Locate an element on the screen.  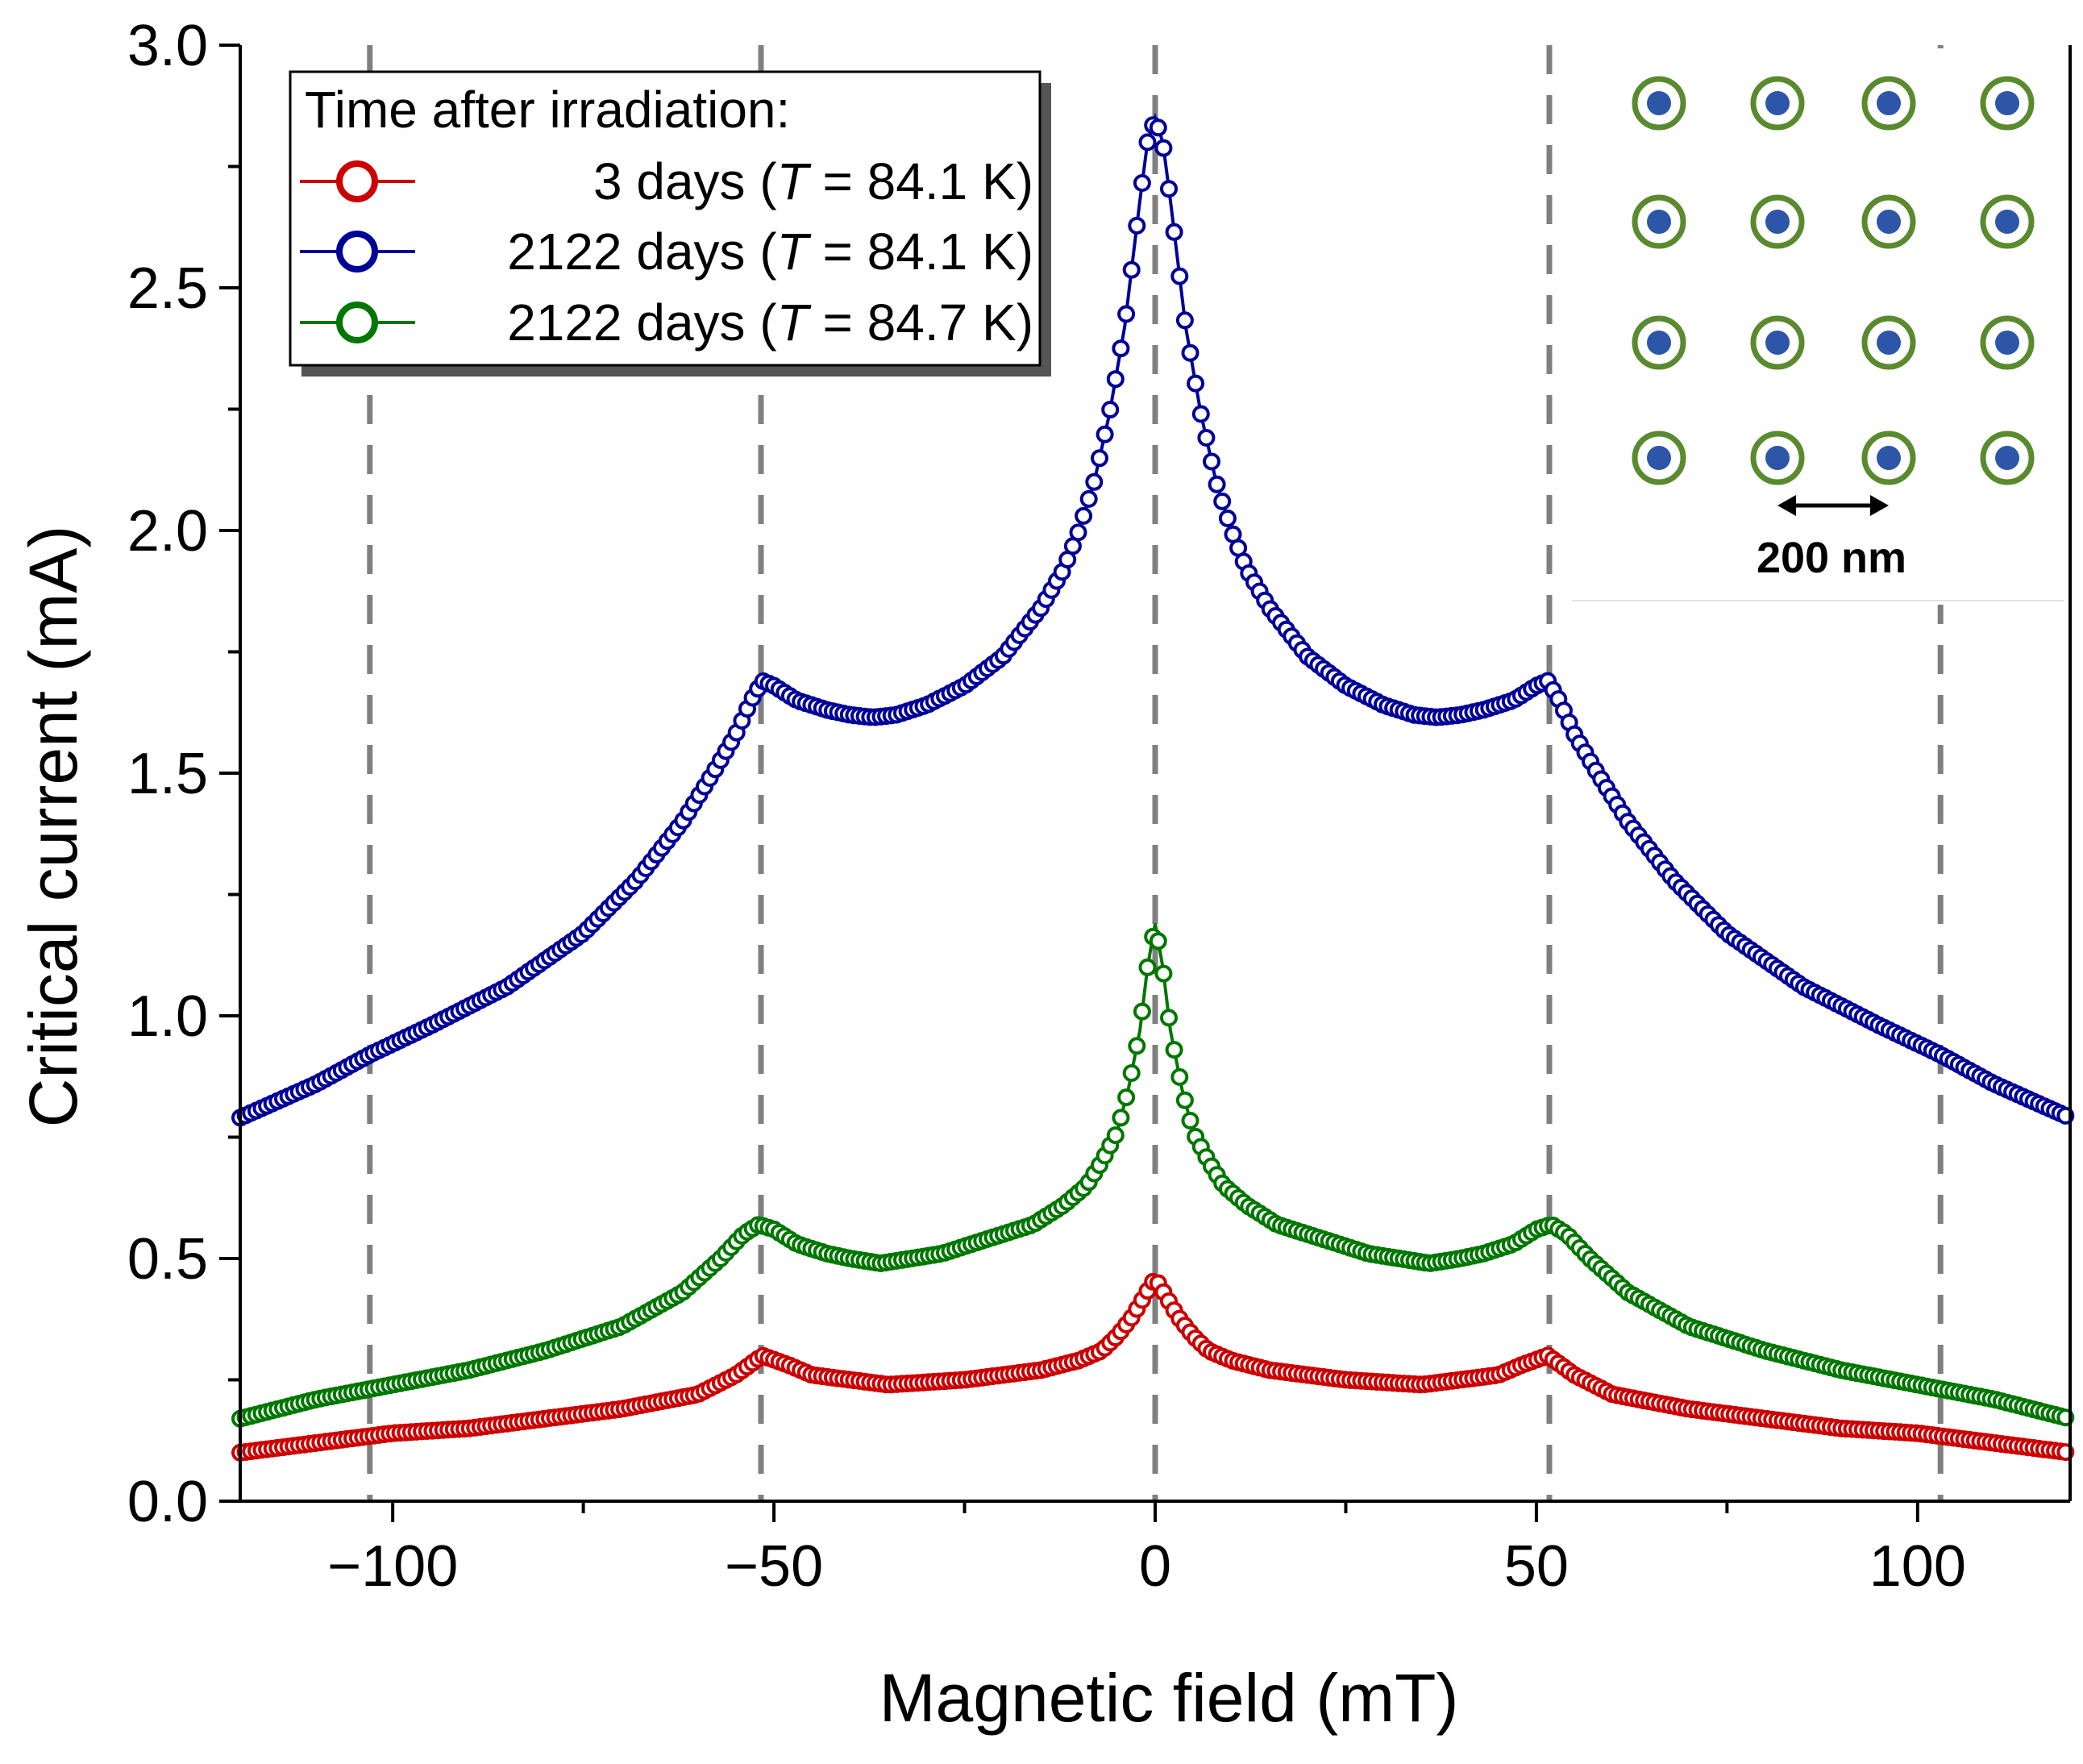
legend-entry-label: 2122 days (T = 84.1 K) is located at coordinates (770, 252).